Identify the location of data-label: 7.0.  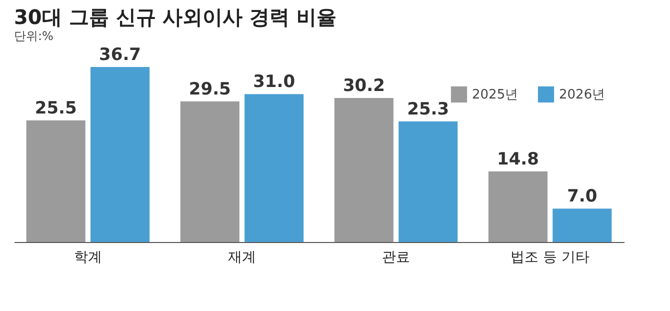
(582, 196).